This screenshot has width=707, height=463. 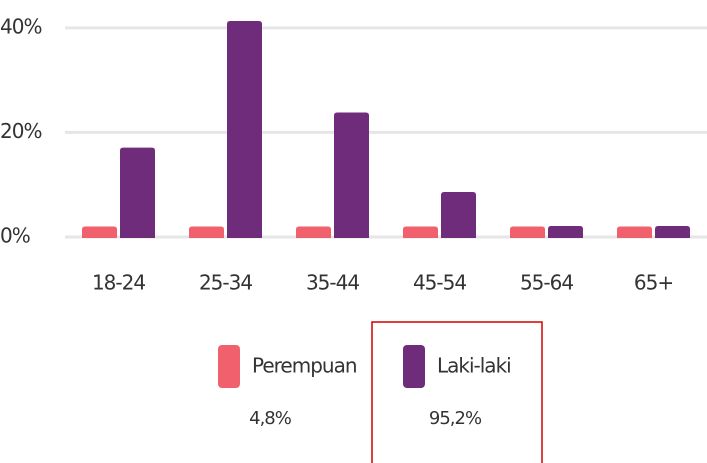 I want to click on legend-share: 4,8%, so click(x=270, y=418).